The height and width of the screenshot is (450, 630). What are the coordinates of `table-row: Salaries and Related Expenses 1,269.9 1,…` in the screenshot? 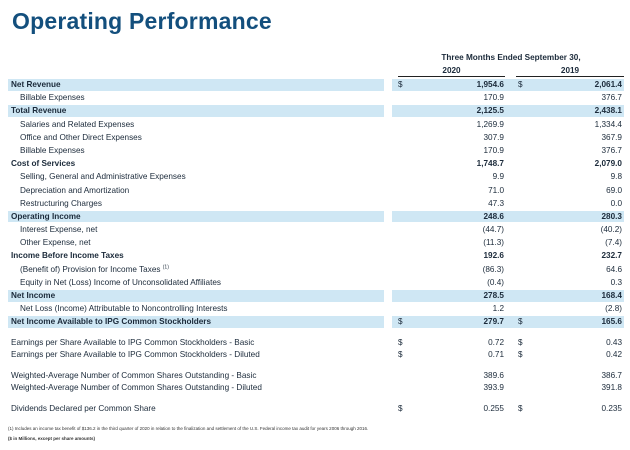 It's located at (316, 124).